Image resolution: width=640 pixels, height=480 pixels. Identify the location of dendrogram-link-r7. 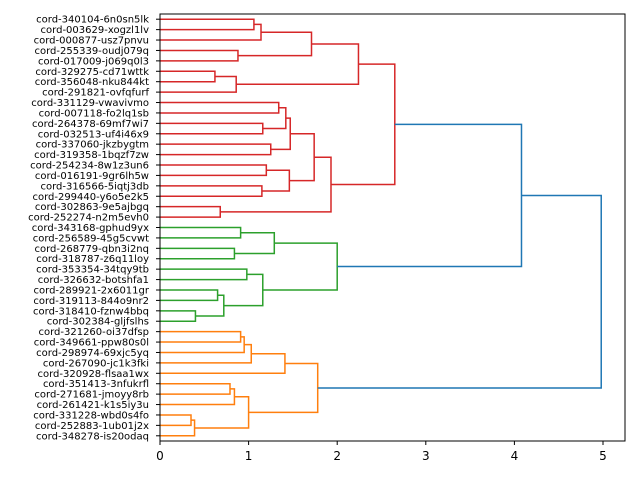
(298, 64).